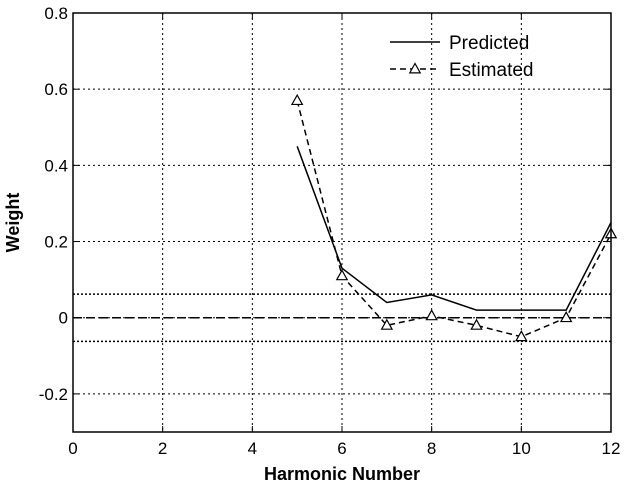 This screenshot has width=624, height=489. Describe the element at coordinates (56, 13) in the screenshot. I see `y-tick-label: 0.8` at that location.